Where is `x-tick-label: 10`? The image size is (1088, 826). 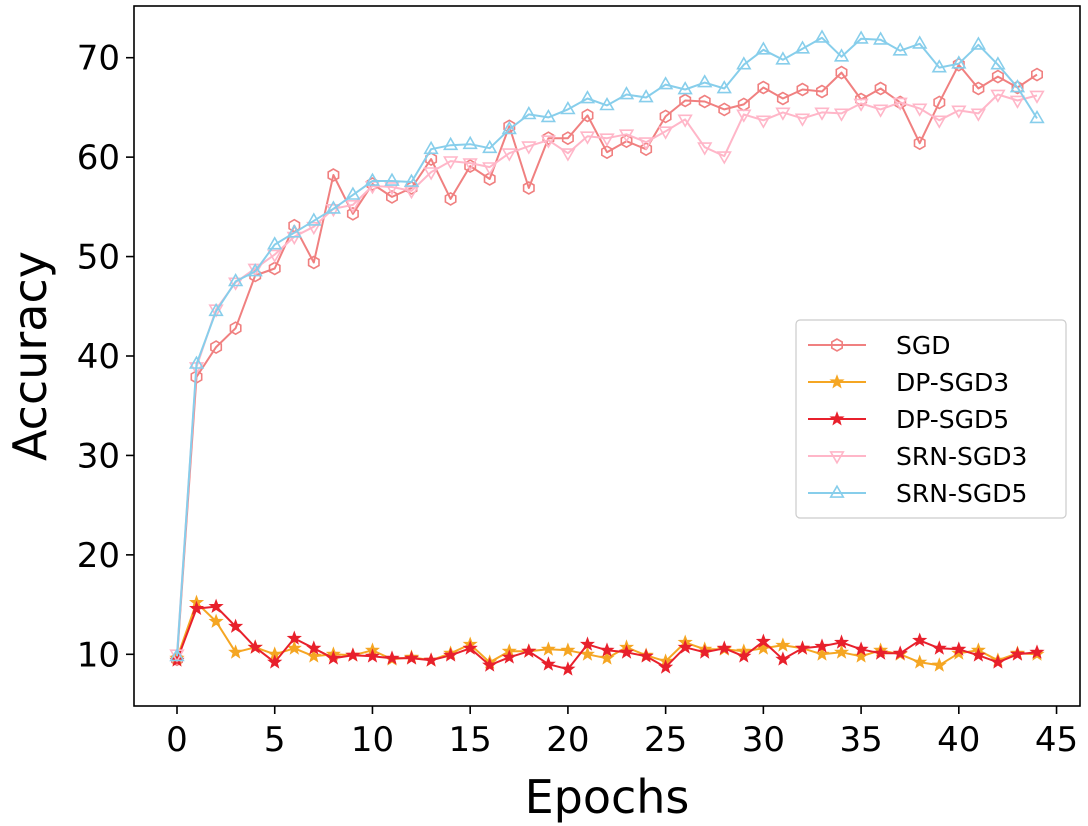
x-tick-label: 10 is located at coordinates (372, 740).